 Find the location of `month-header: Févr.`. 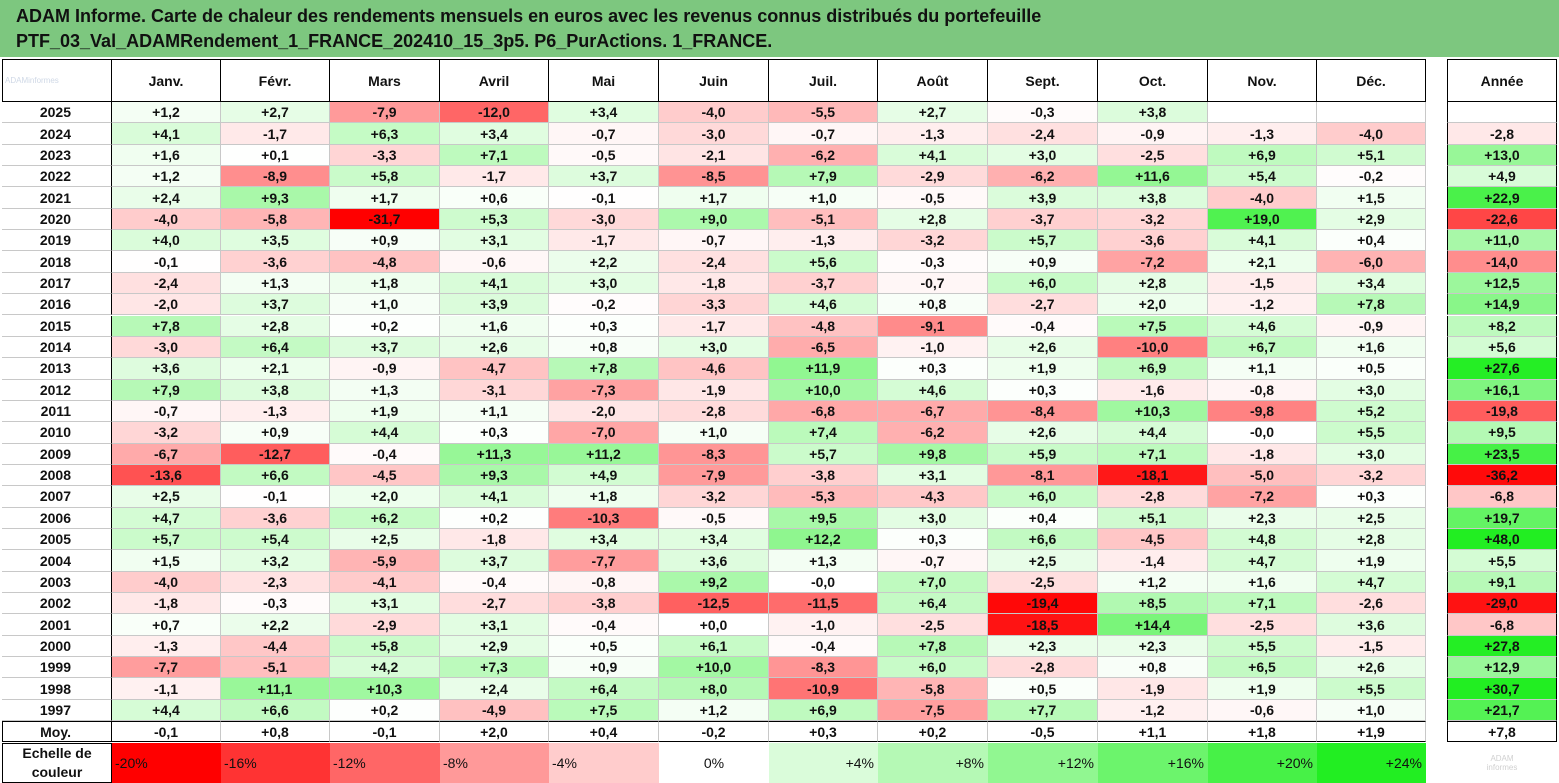

month-header: Févr. is located at coordinates (275, 80).